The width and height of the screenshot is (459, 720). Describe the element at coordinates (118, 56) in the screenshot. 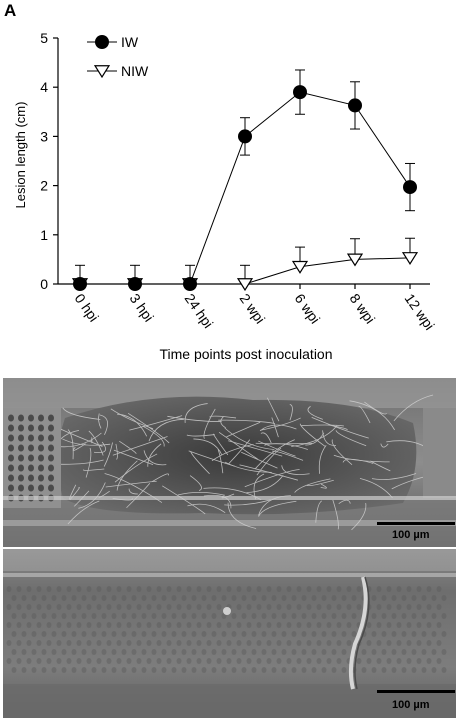

I see `chart-legend: IW NIW` at that location.